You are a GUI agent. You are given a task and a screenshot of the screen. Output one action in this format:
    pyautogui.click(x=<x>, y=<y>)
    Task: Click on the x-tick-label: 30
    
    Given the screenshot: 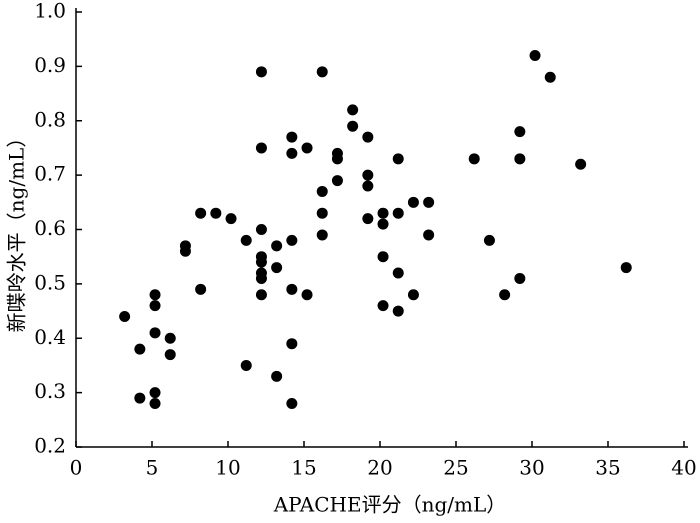 What is the action you would take?
    pyautogui.click(x=531, y=468)
    